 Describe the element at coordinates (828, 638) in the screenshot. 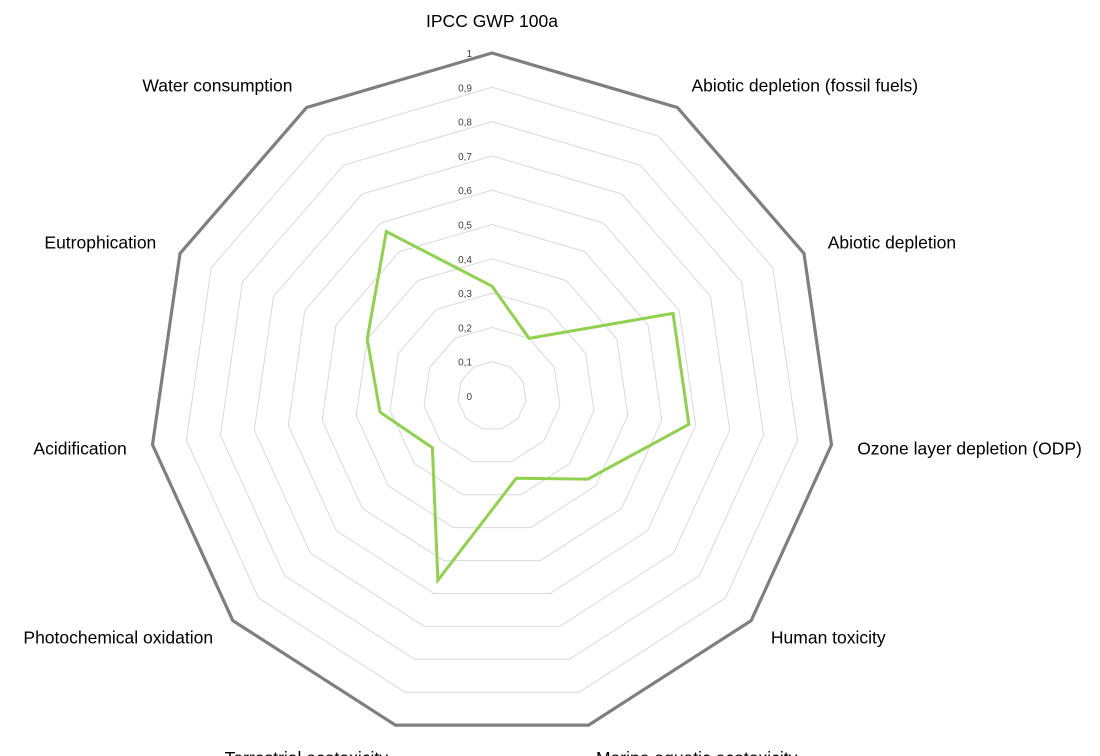

I see `category-label: Human toxicity` at that location.